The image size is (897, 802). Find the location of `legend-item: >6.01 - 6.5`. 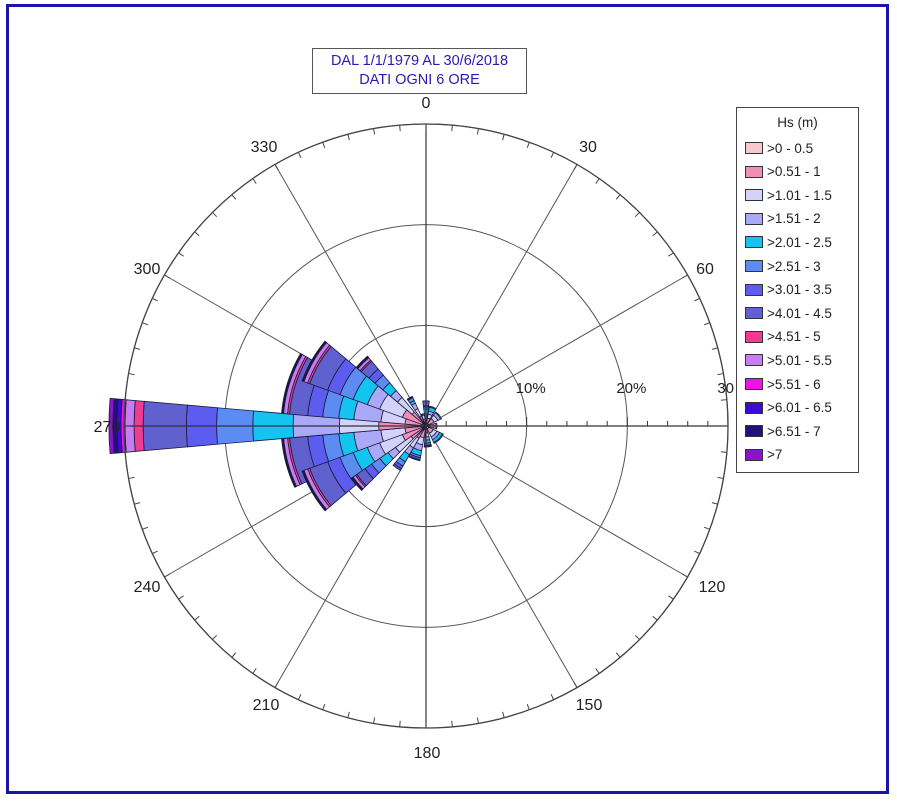

legend-item: >6.01 - 6.5 is located at coordinates (788, 408).